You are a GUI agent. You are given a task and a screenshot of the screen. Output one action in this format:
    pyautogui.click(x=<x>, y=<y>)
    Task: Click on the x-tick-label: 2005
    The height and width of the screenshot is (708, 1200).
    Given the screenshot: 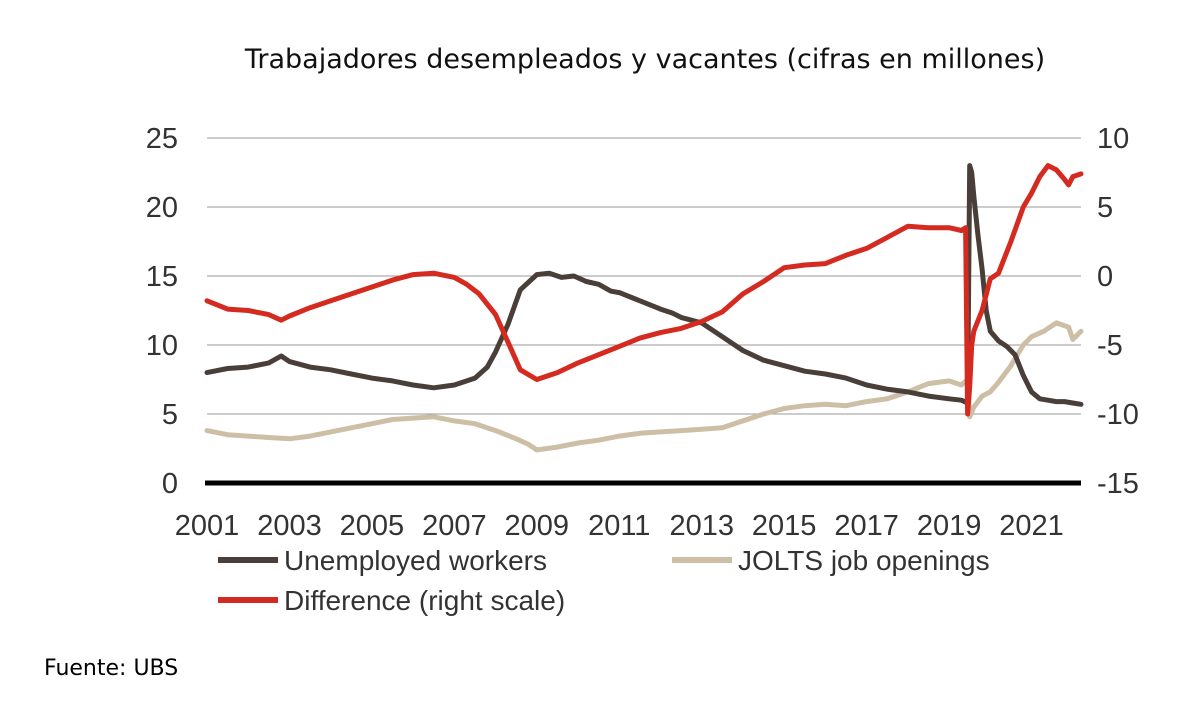 What is the action you would take?
    pyautogui.click(x=372, y=526)
    